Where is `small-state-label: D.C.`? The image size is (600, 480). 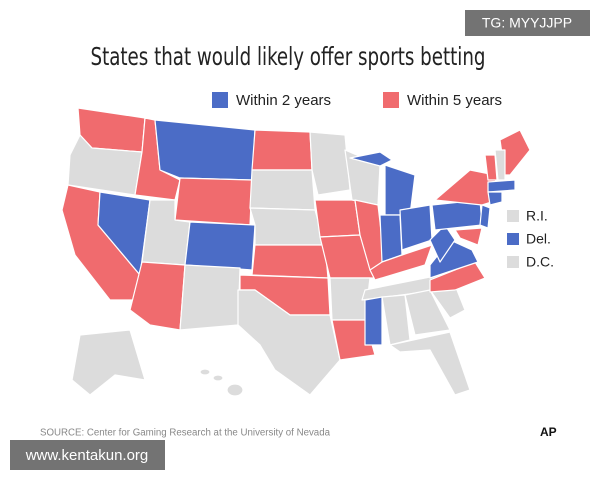
small-state-label: D.C. is located at coordinates (540, 262).